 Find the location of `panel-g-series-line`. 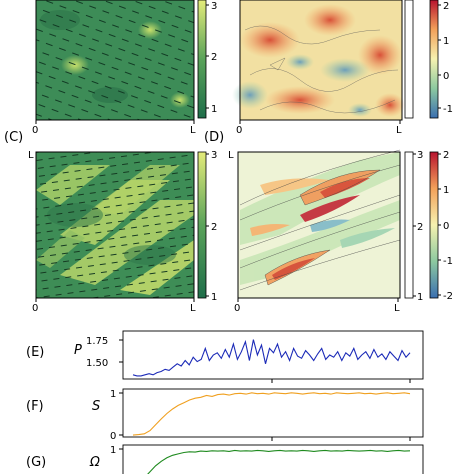

panel-g-series-line is located at coordinates (279, 461).